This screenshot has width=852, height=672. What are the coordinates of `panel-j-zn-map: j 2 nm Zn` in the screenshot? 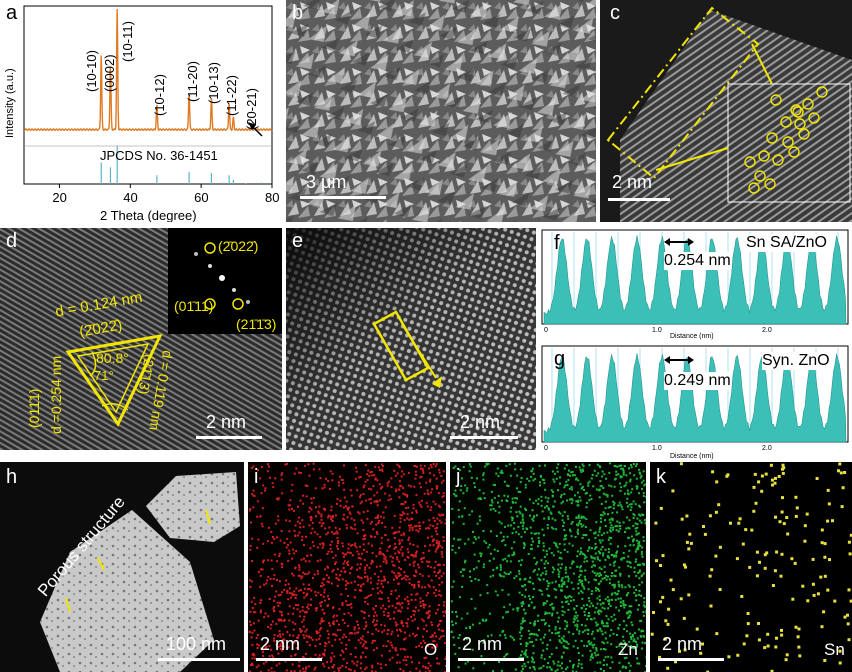 It's located at (548, 567).